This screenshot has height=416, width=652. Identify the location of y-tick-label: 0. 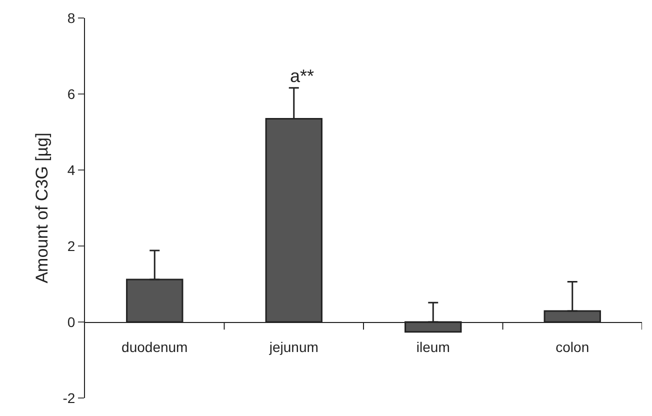
(71, 322).